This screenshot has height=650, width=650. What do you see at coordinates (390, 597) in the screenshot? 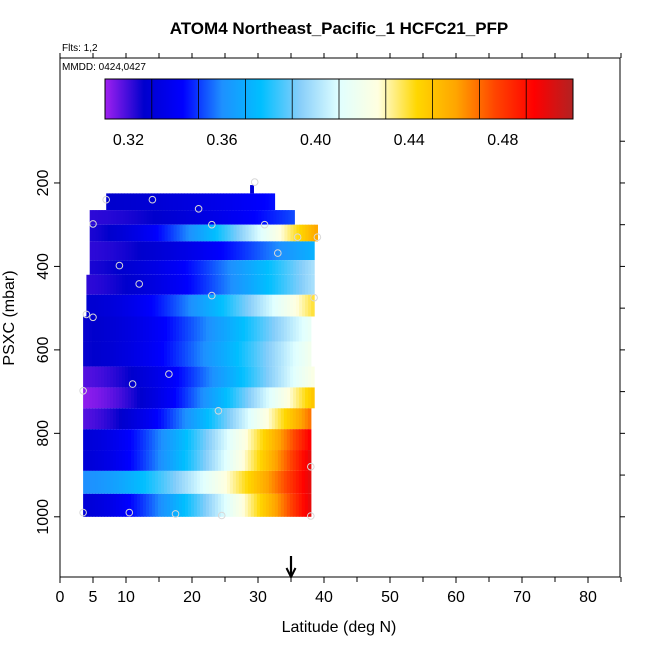
I see `x-tick-label: 50` at bounding box center [390, 597].